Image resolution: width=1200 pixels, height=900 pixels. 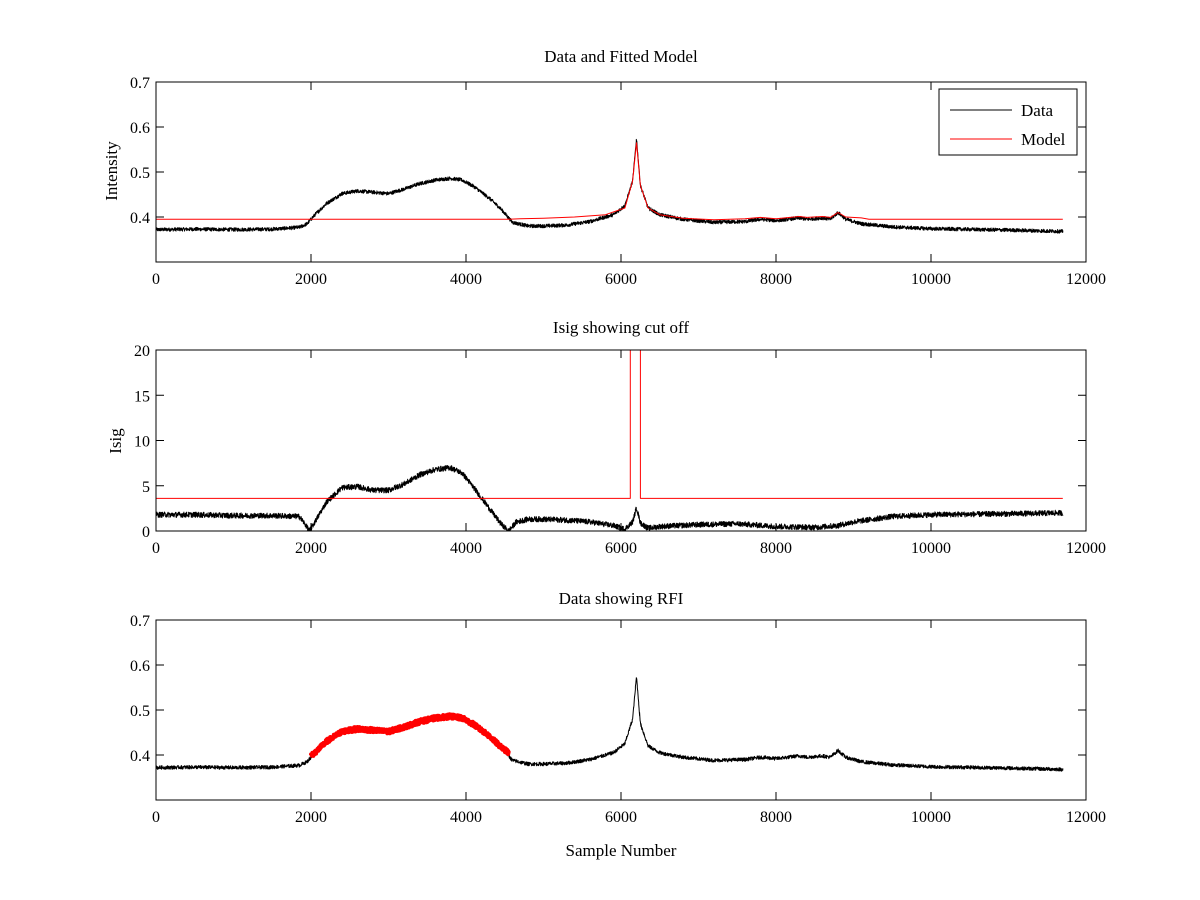 I want to click on panel2-title: Isig showing cut off, so click(x=621, y=327).